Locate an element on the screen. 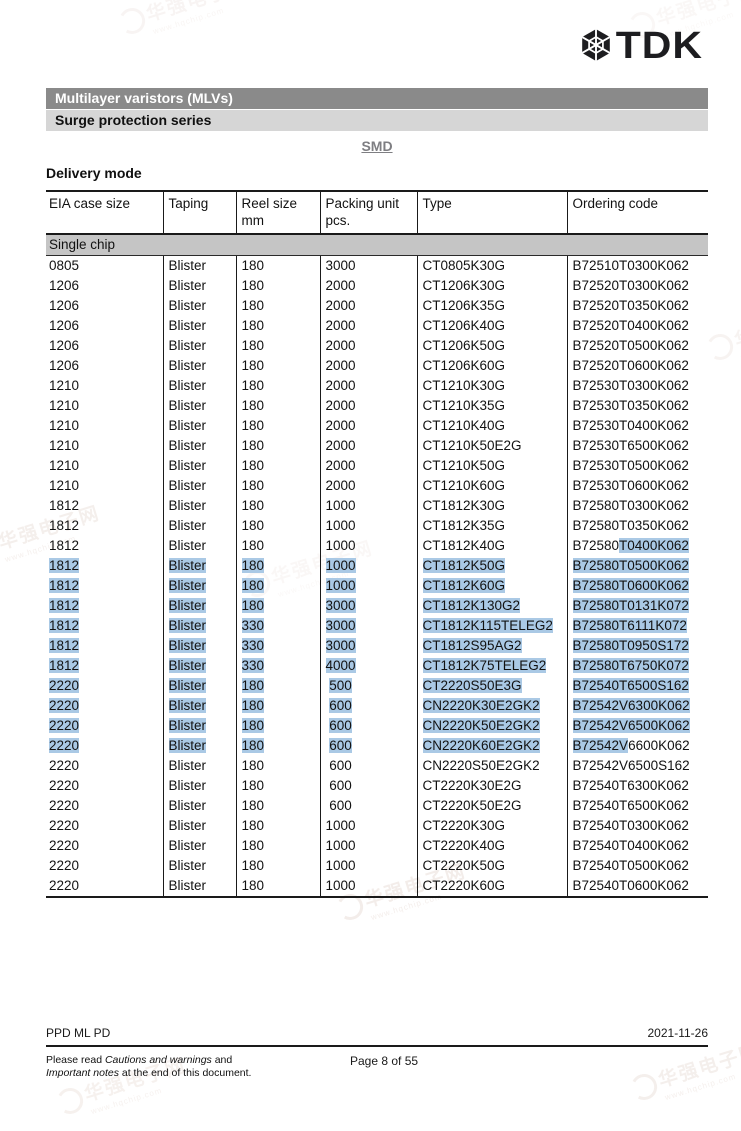 The height and width of the screenshot is (1131, 741). watermark: 华强电子网 www.hqchip.com is located at coordinates (185, 25).